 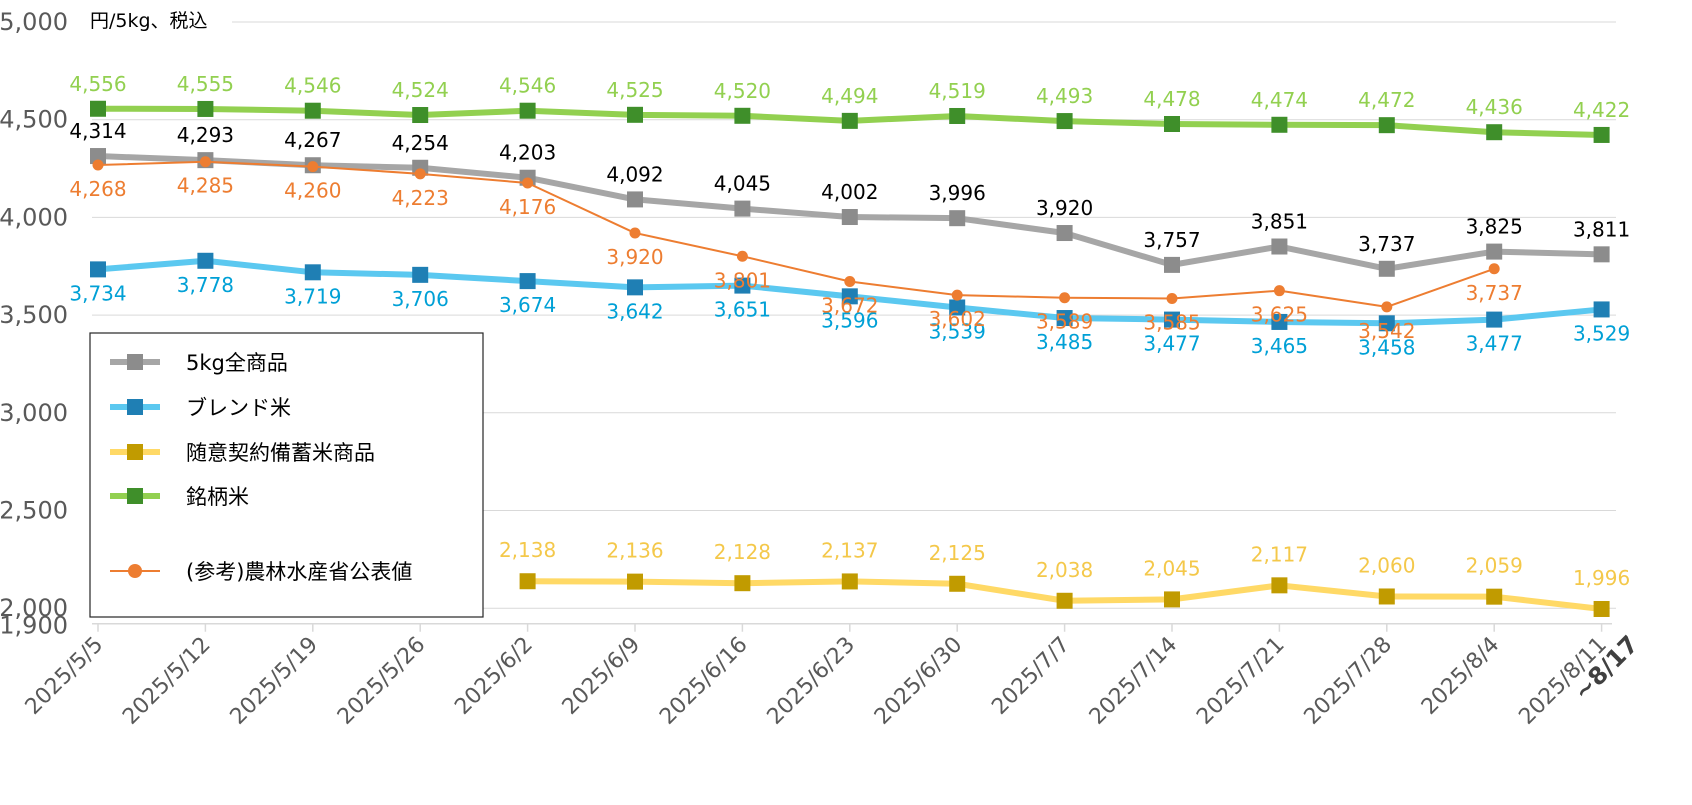 What do you see at coordinates (1348, 680) in the screenshot?
I see `x-tick-label: 2025/7/28` at bounding box center [1348, 680].